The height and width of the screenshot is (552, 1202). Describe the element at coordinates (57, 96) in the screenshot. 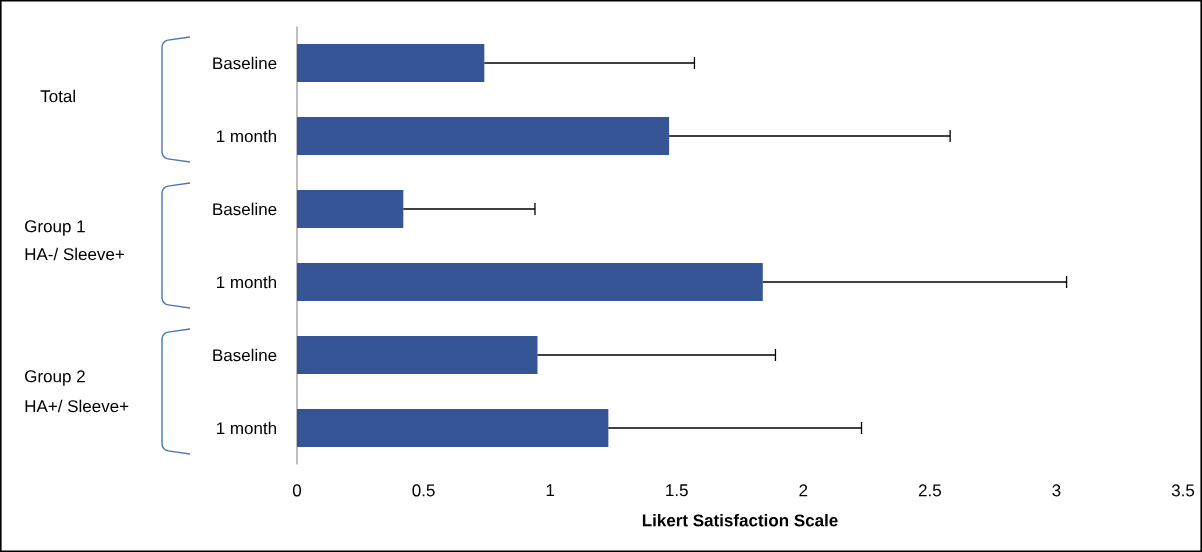

I see `text: Total` at that location.